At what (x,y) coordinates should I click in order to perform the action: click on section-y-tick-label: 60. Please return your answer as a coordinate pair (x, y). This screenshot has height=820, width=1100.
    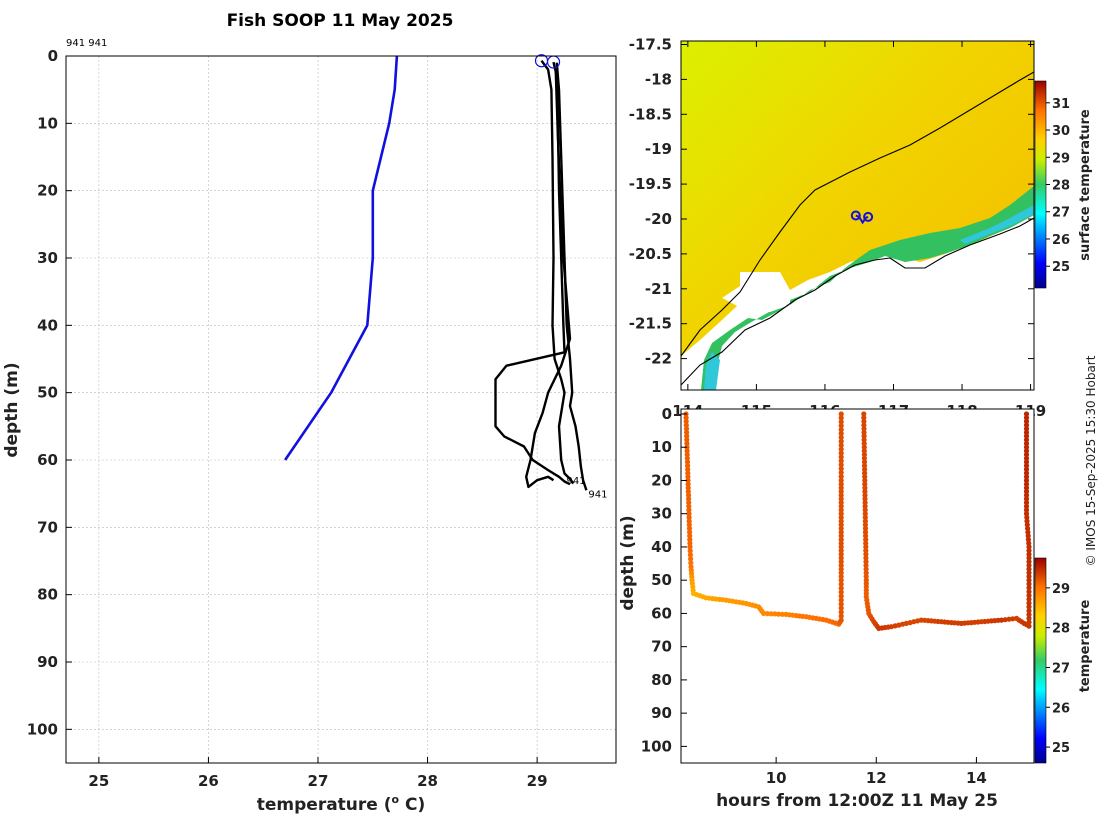
    Looking at the image, I should click on (661, 613).